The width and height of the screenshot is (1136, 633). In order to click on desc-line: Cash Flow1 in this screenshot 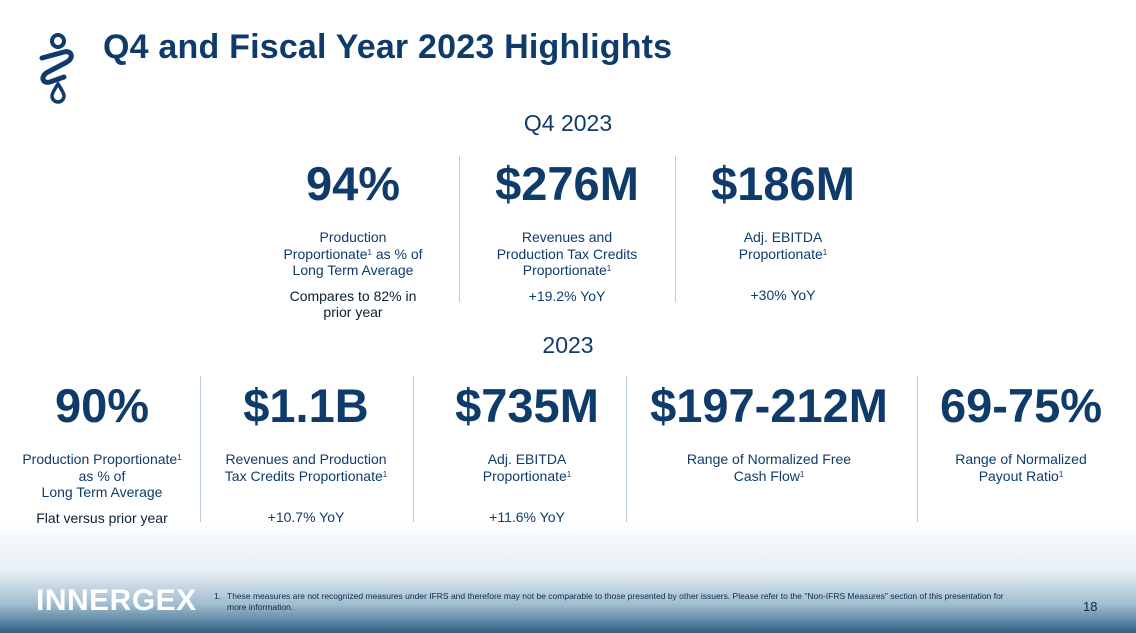, I will do `click(769, 475)`.